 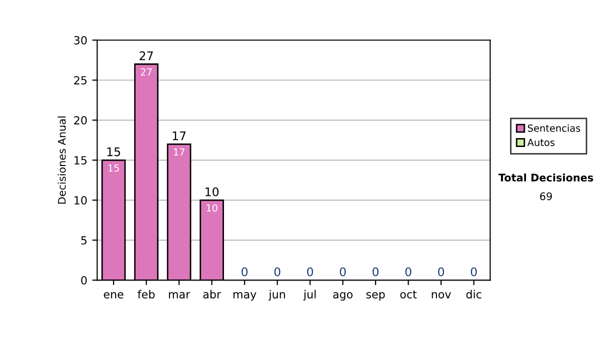 I want to click on x-tick-label: oct, so click(x=408, y=294).